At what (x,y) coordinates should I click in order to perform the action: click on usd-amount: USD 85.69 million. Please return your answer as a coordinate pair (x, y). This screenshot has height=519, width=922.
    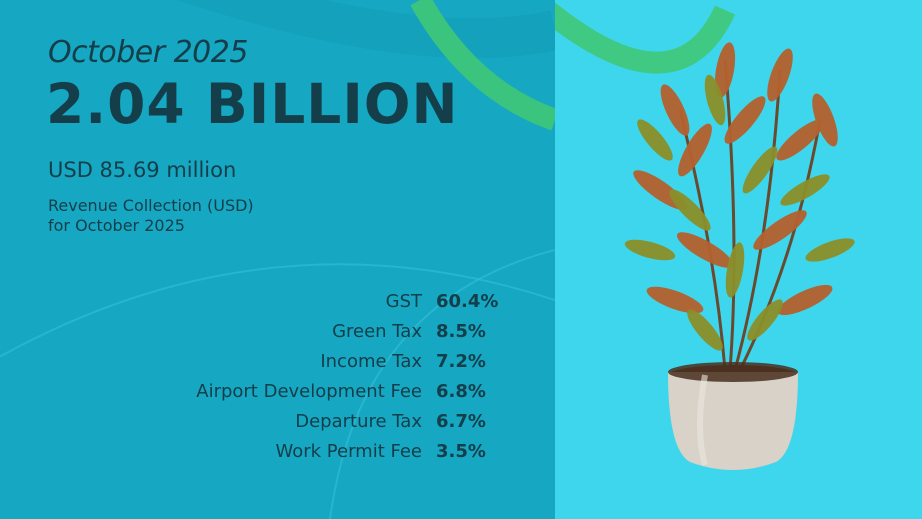
    Looking at the image, I should click on (142, 170).